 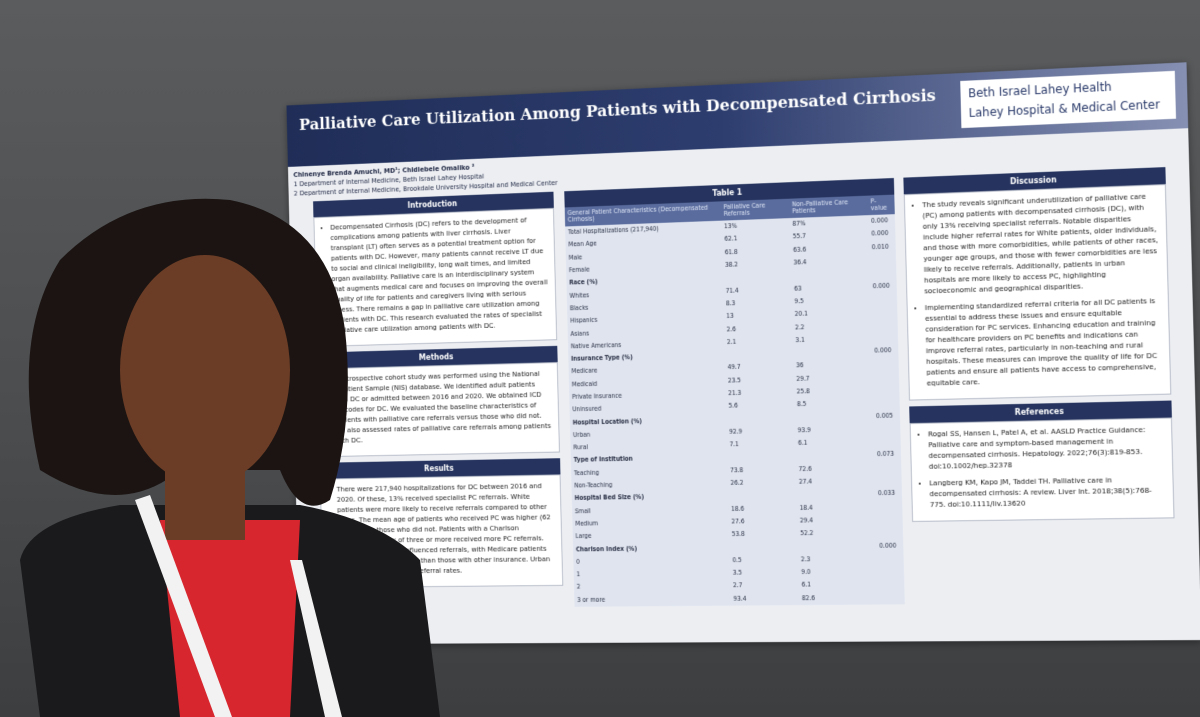 I want to click on blouse, so click(x=230, y=618).